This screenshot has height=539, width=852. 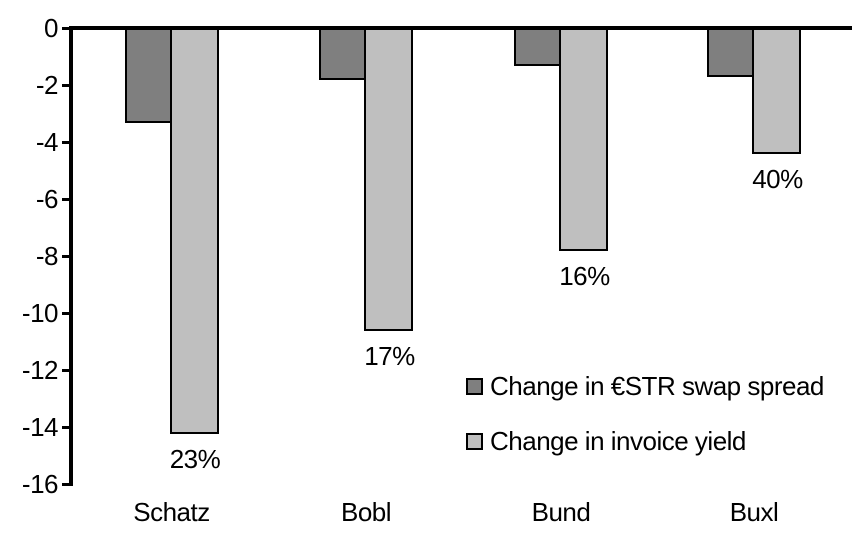 I want to click on bar-buxl-invoice-yield, so click(x=776, y=90).